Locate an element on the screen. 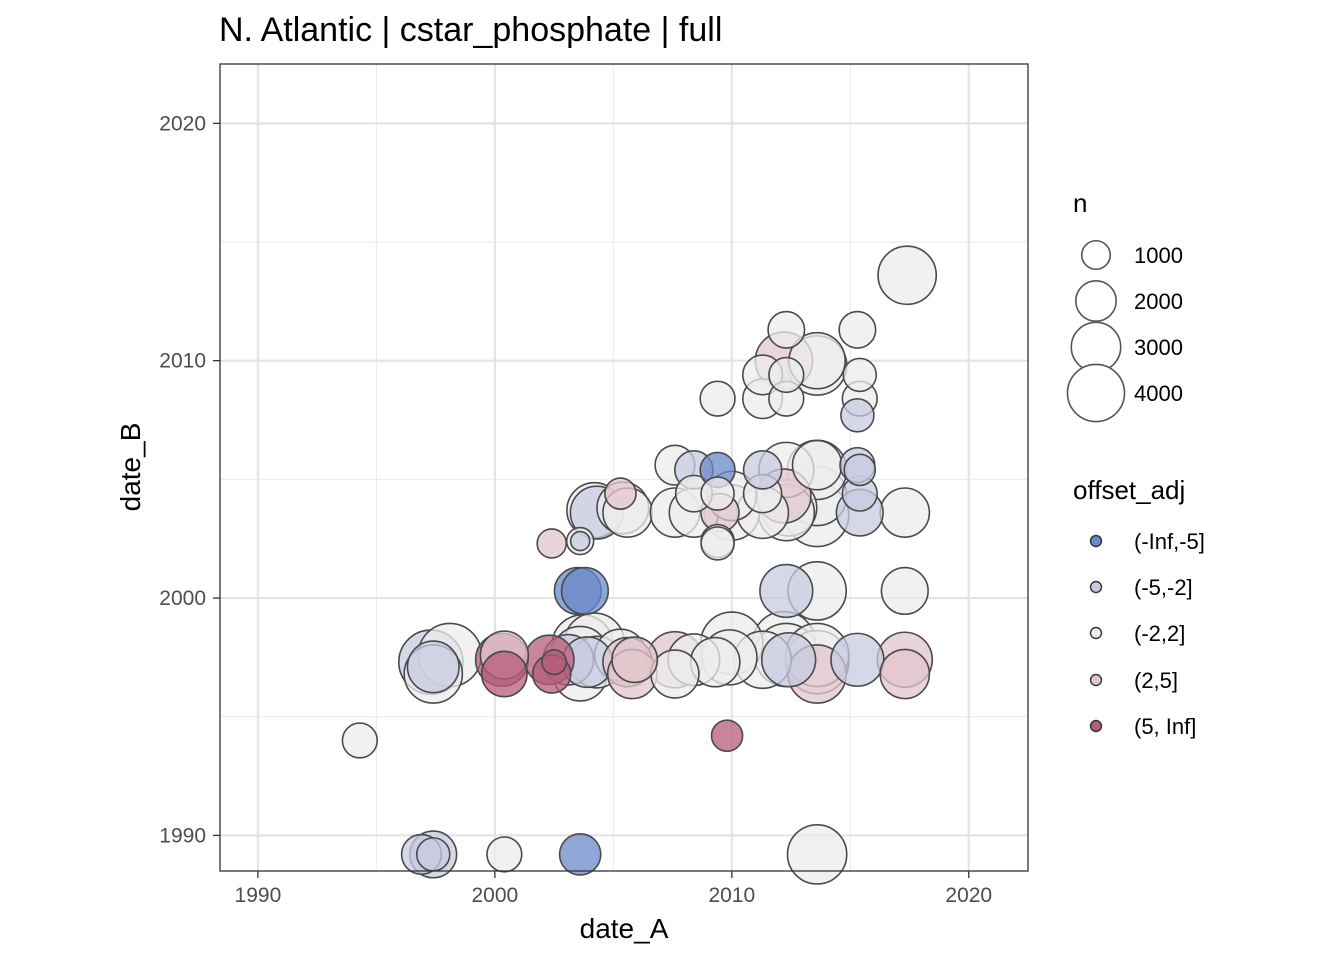 Image resolution: width=1344 pixels, height=960 pixels. size-legend-label: 1000 is located at coordinates (1158, 255).